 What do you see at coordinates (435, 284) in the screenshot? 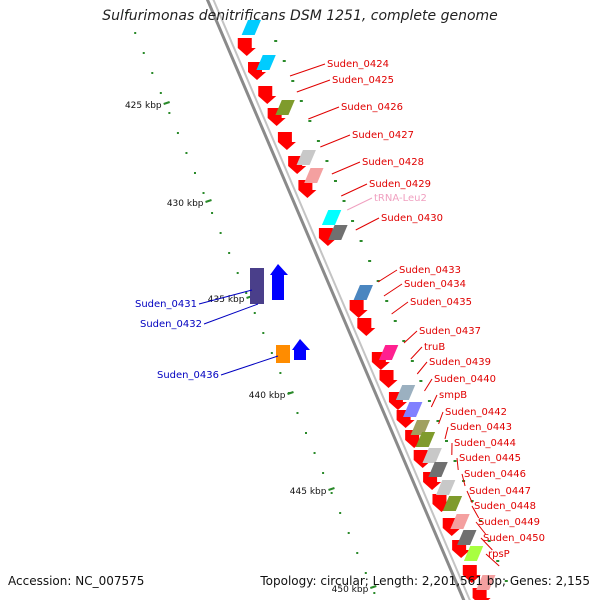
I see `gene-label-forward: Suden_0434` at bounding box center [435, 284].